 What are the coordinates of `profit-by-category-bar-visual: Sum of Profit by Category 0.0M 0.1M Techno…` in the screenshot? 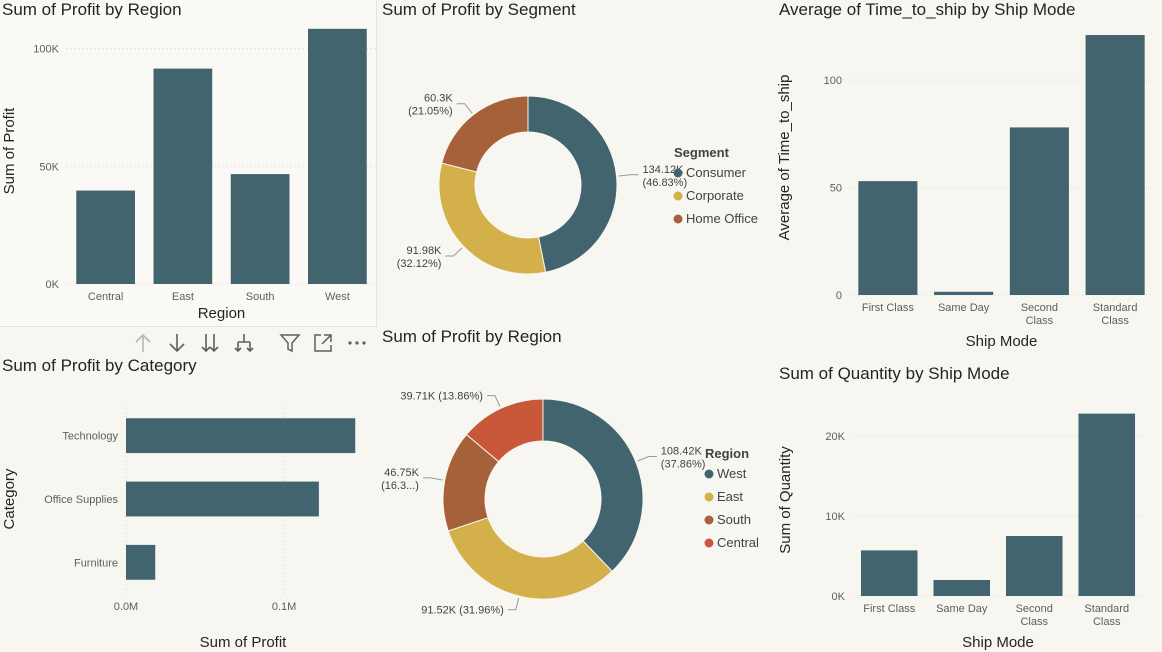 It's located at (188, 504).